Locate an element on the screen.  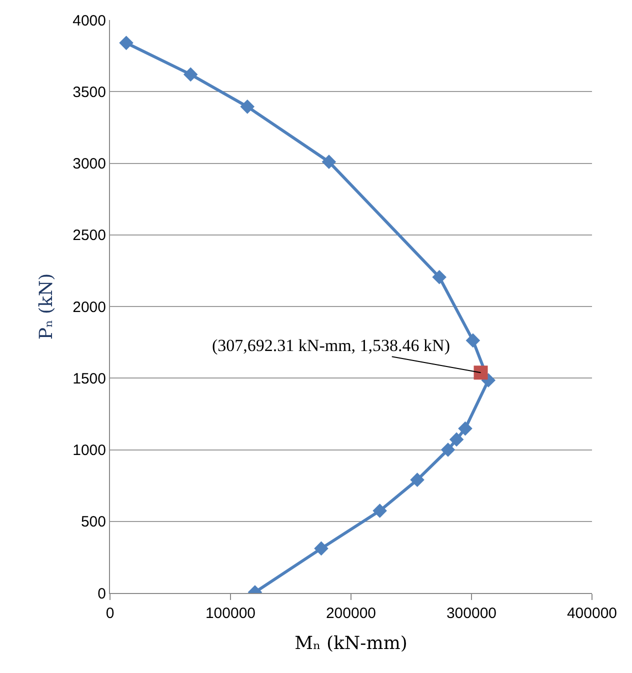
x-tick-label: 300000 is located at coordinates (471, 613).